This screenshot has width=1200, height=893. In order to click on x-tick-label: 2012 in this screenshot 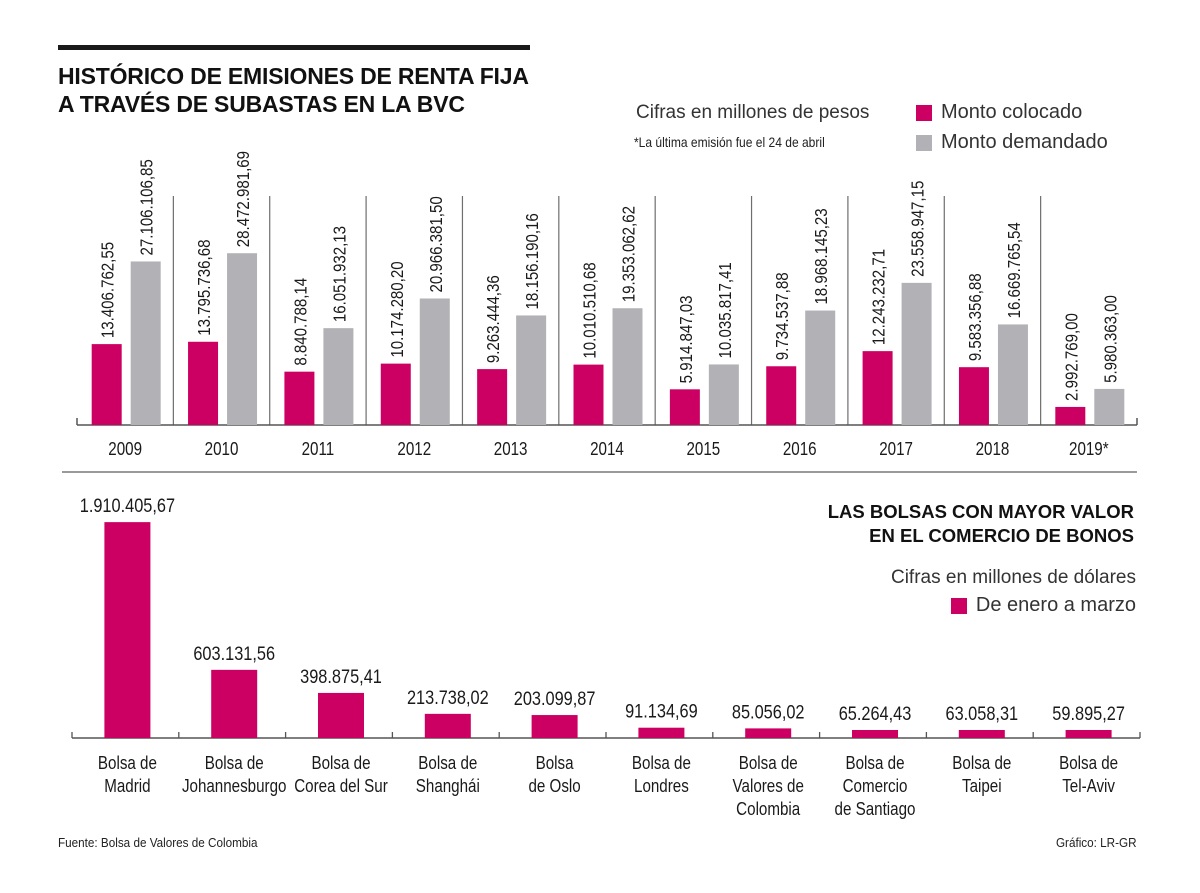, I will do `click(414, 449)`.